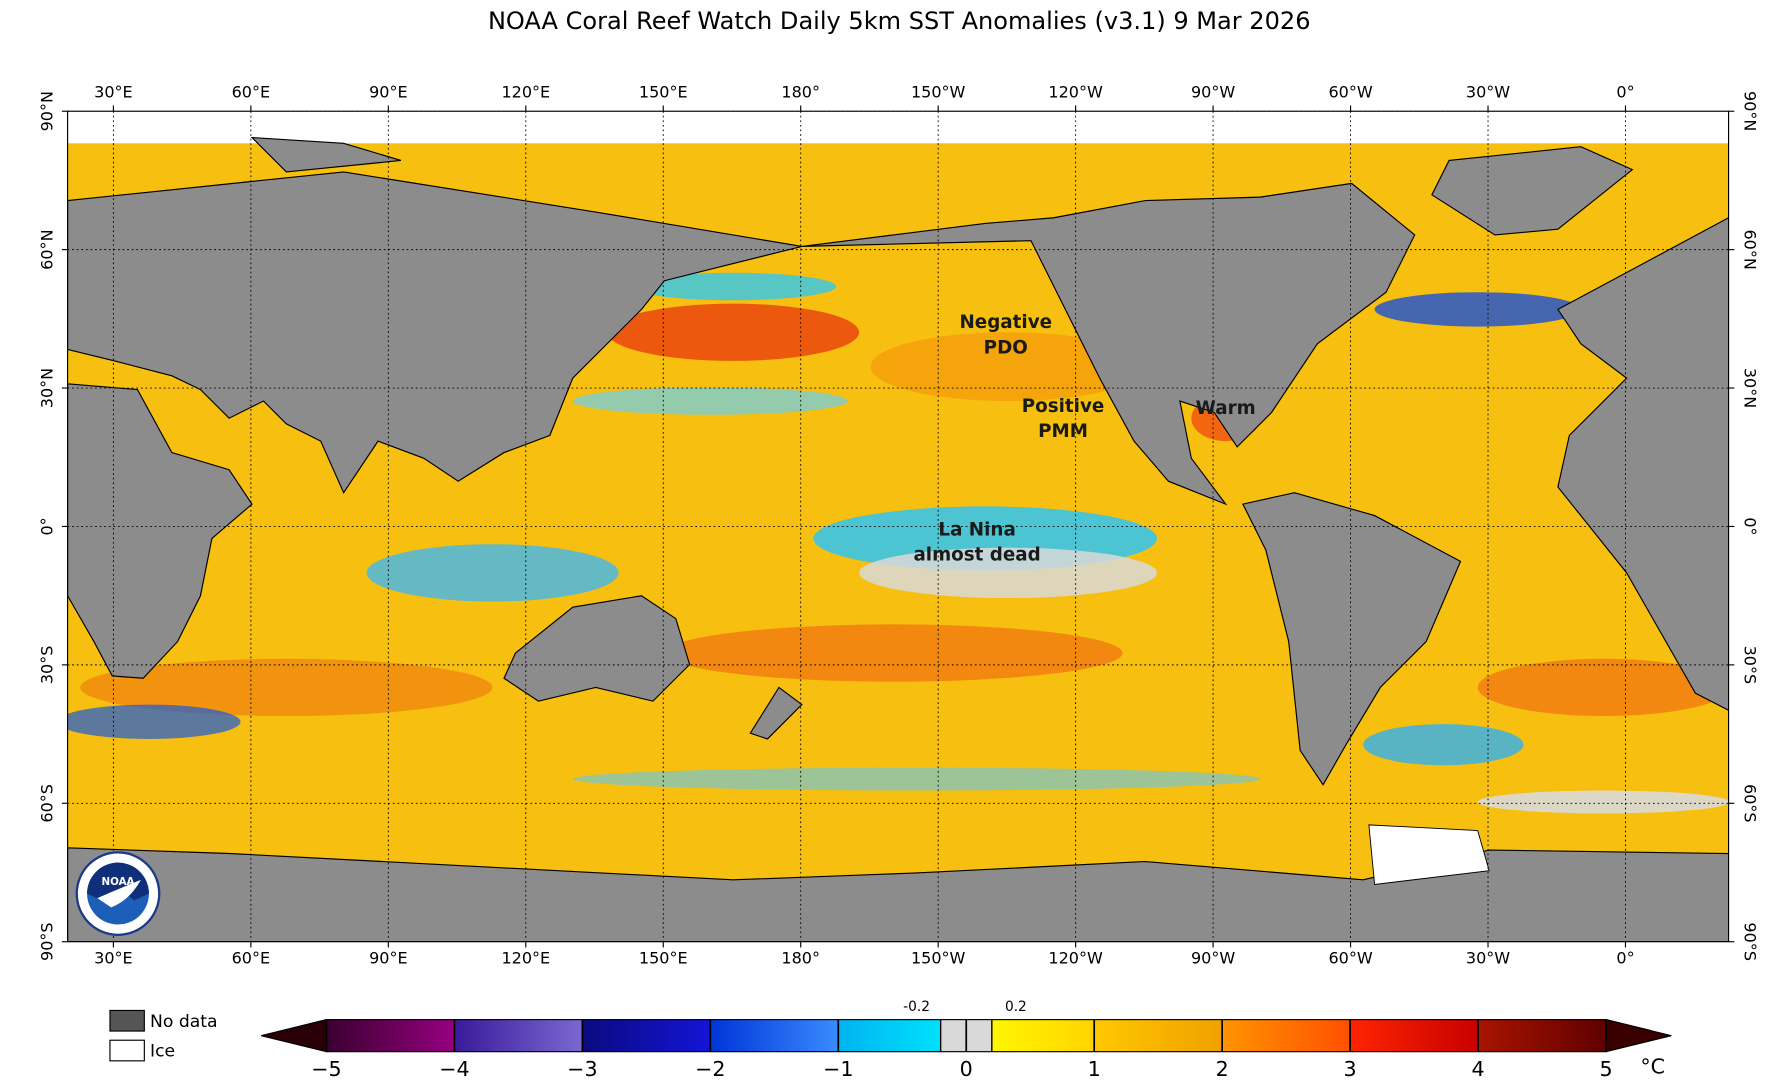 The image size is (1787, 1085). What do you see at coordinates (454, 1069) in the screenshot?
I see `colorbar-tick-label: −4` at bounding box center [454, 1069].